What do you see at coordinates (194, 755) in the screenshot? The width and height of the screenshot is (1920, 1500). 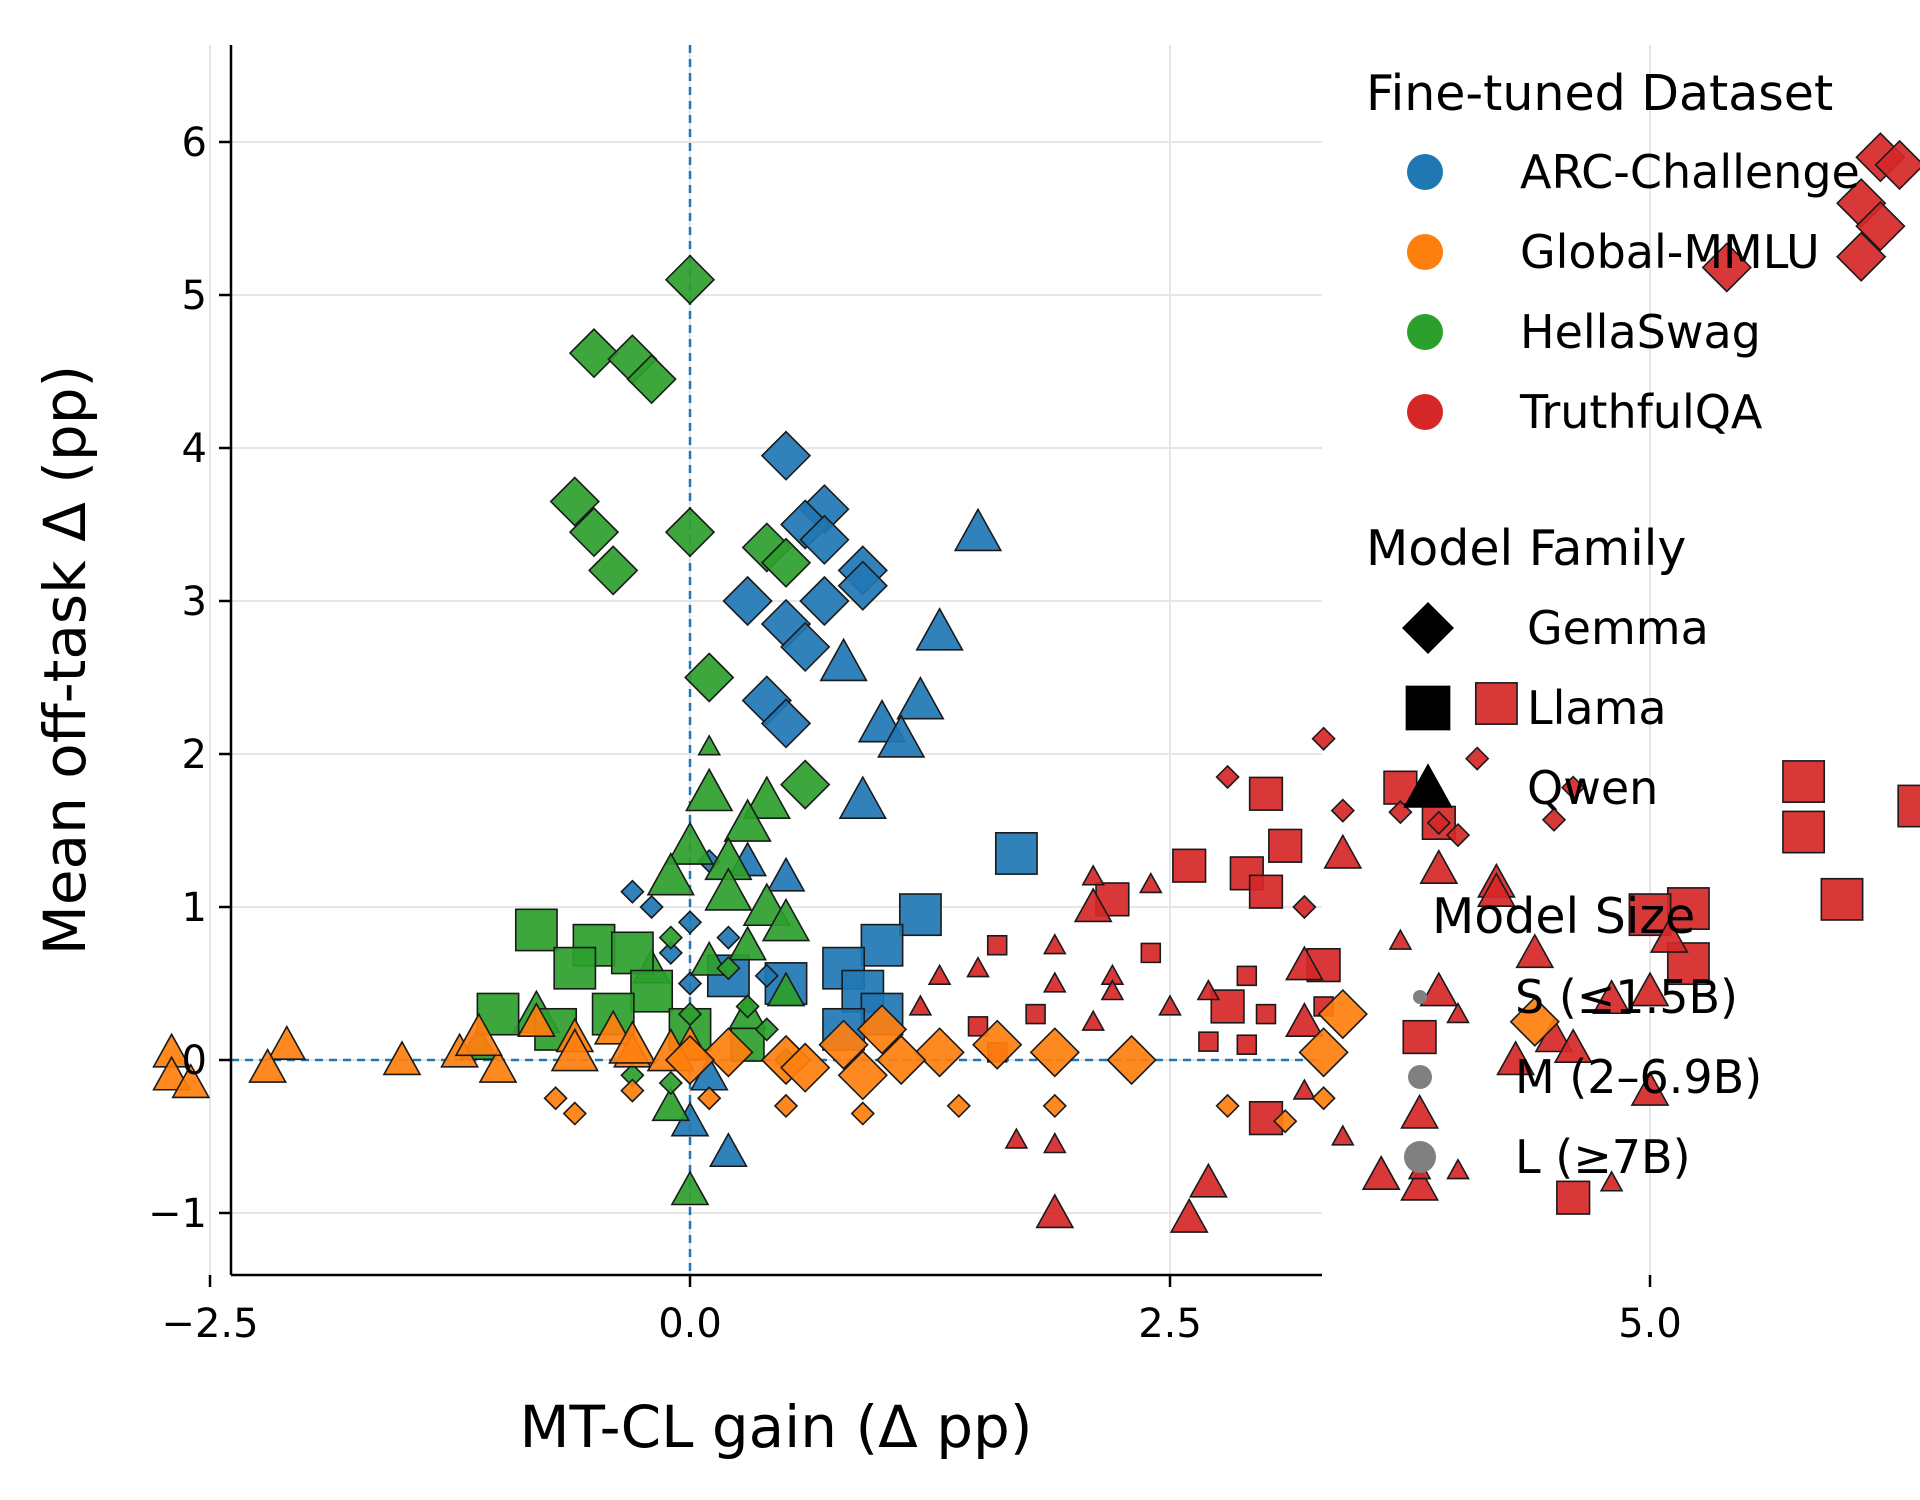 I see `y-tick-label: 2` at bounding box center [194, 755].